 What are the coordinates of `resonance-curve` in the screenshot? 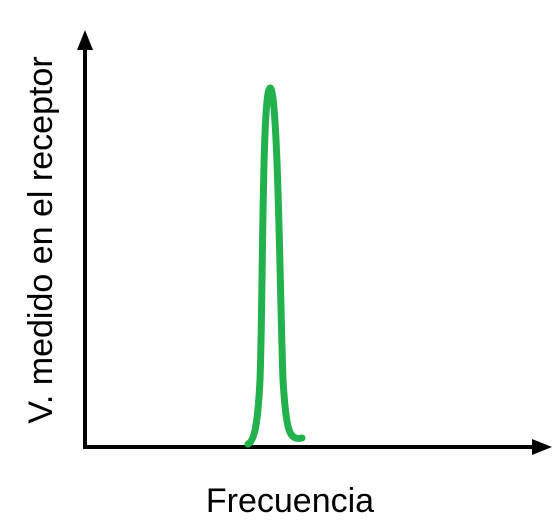 It's located at (275, 266).